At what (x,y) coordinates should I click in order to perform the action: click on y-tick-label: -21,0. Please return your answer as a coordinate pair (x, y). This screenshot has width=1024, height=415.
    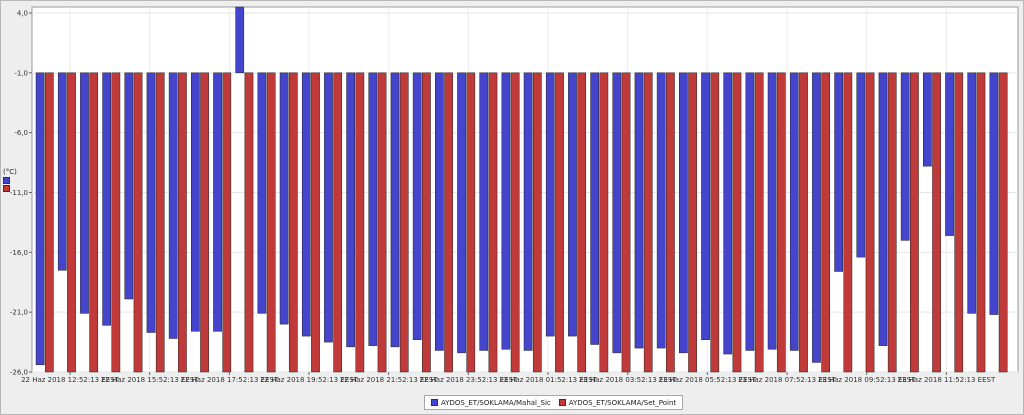
    Looking at the image, I should click on (19, 313).